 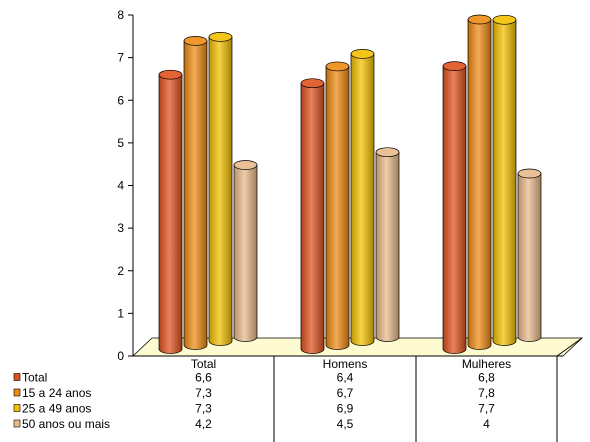 I want to click on data-label-total-mulheres: 6,8, so click(x=486, y=378).